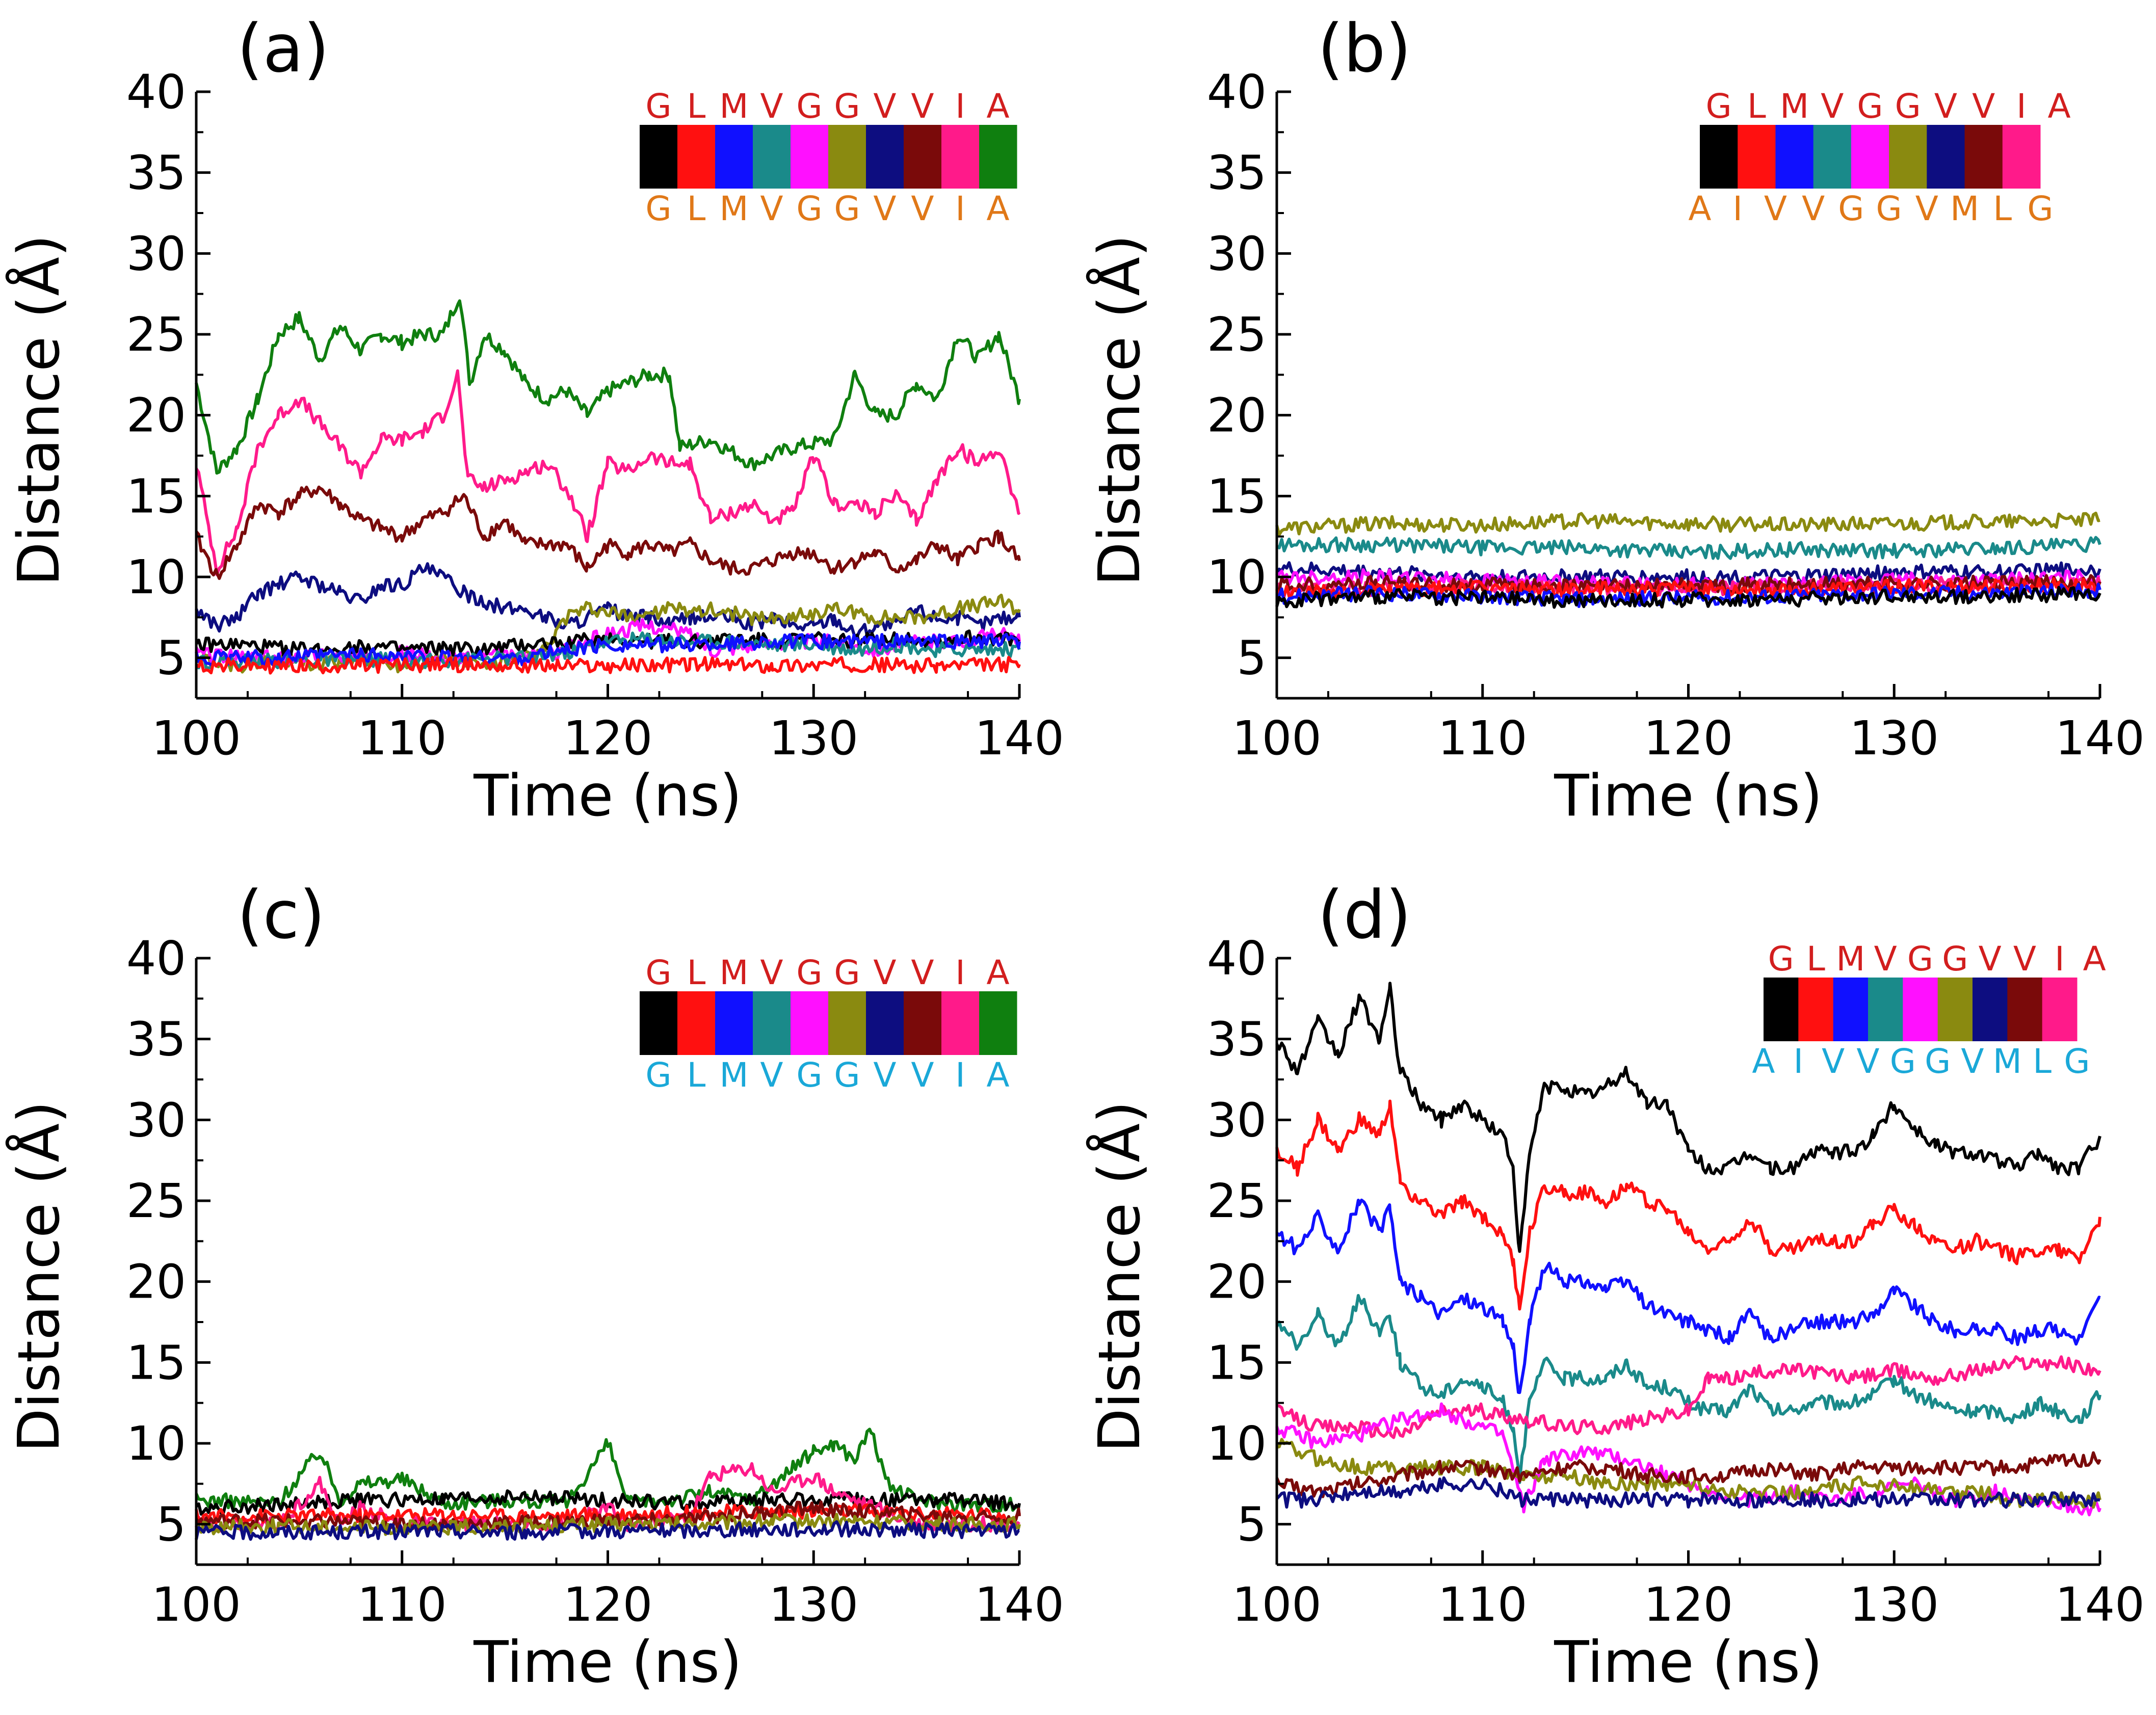 The width and height of the screenshot is (2156, 1715). Describe the element at coordinates (1688, 1389) in the screenshot. I see `series-line-V1` at that location.